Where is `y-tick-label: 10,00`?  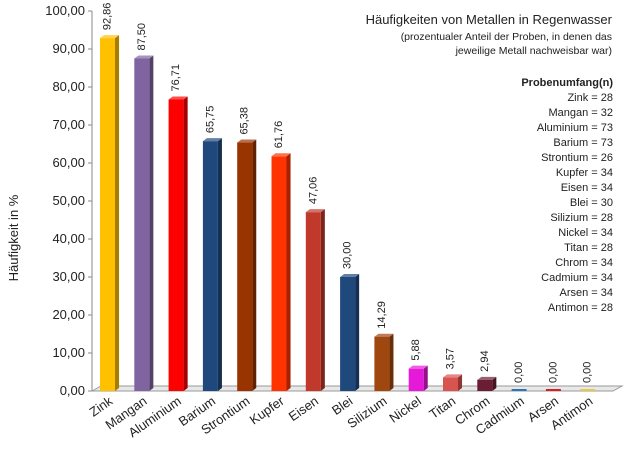 y-tick-label: 10,00 is located at coordinates (68, 352).